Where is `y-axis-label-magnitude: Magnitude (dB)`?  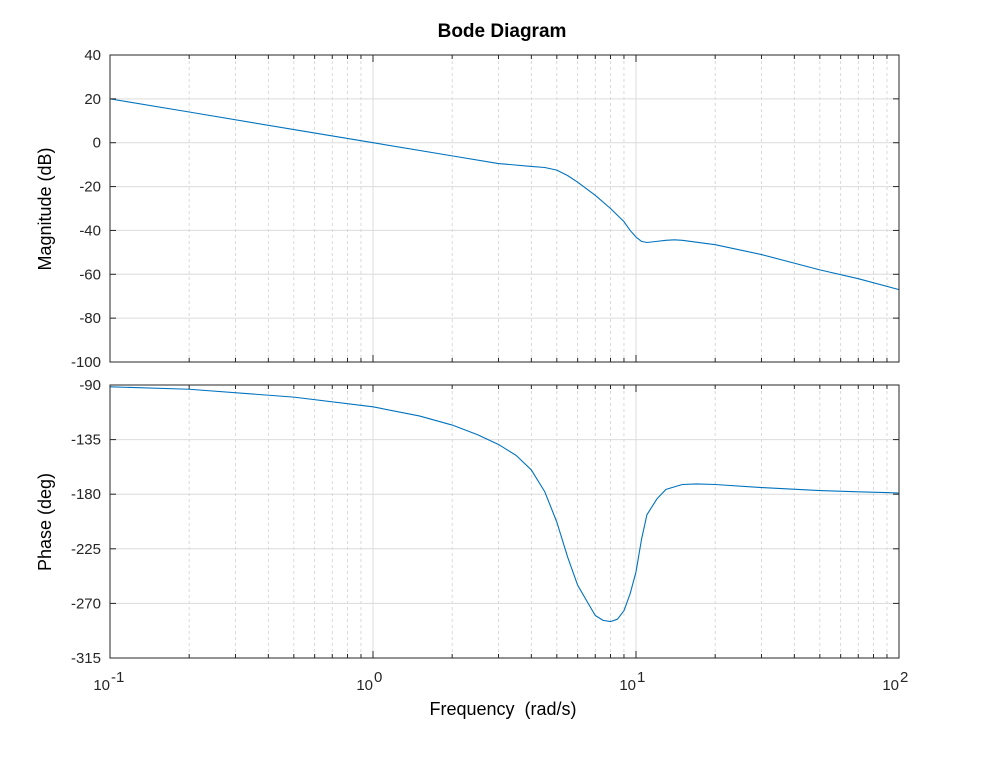
y-axis-label-magnitude: Magnitude (dB) is located at coordinates (45, 208).